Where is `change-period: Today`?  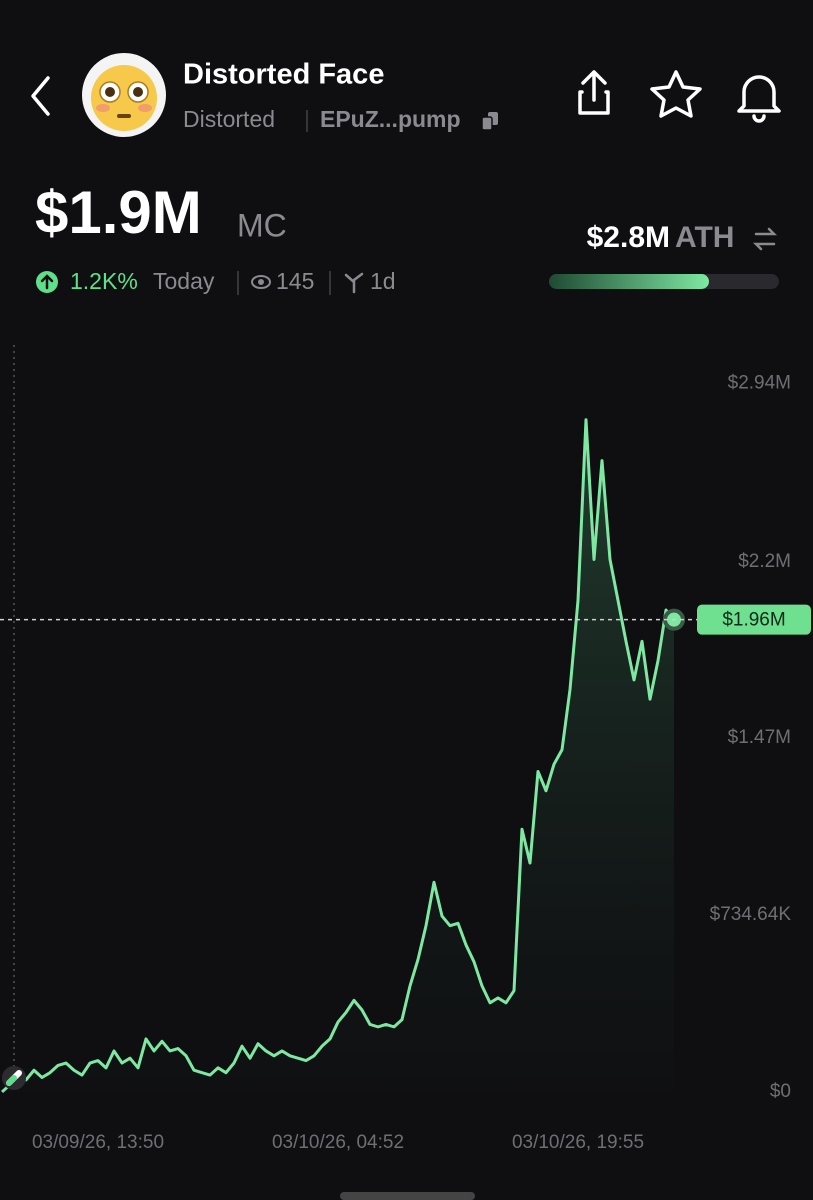
change-period: Today is located at coordinates (184, 281).